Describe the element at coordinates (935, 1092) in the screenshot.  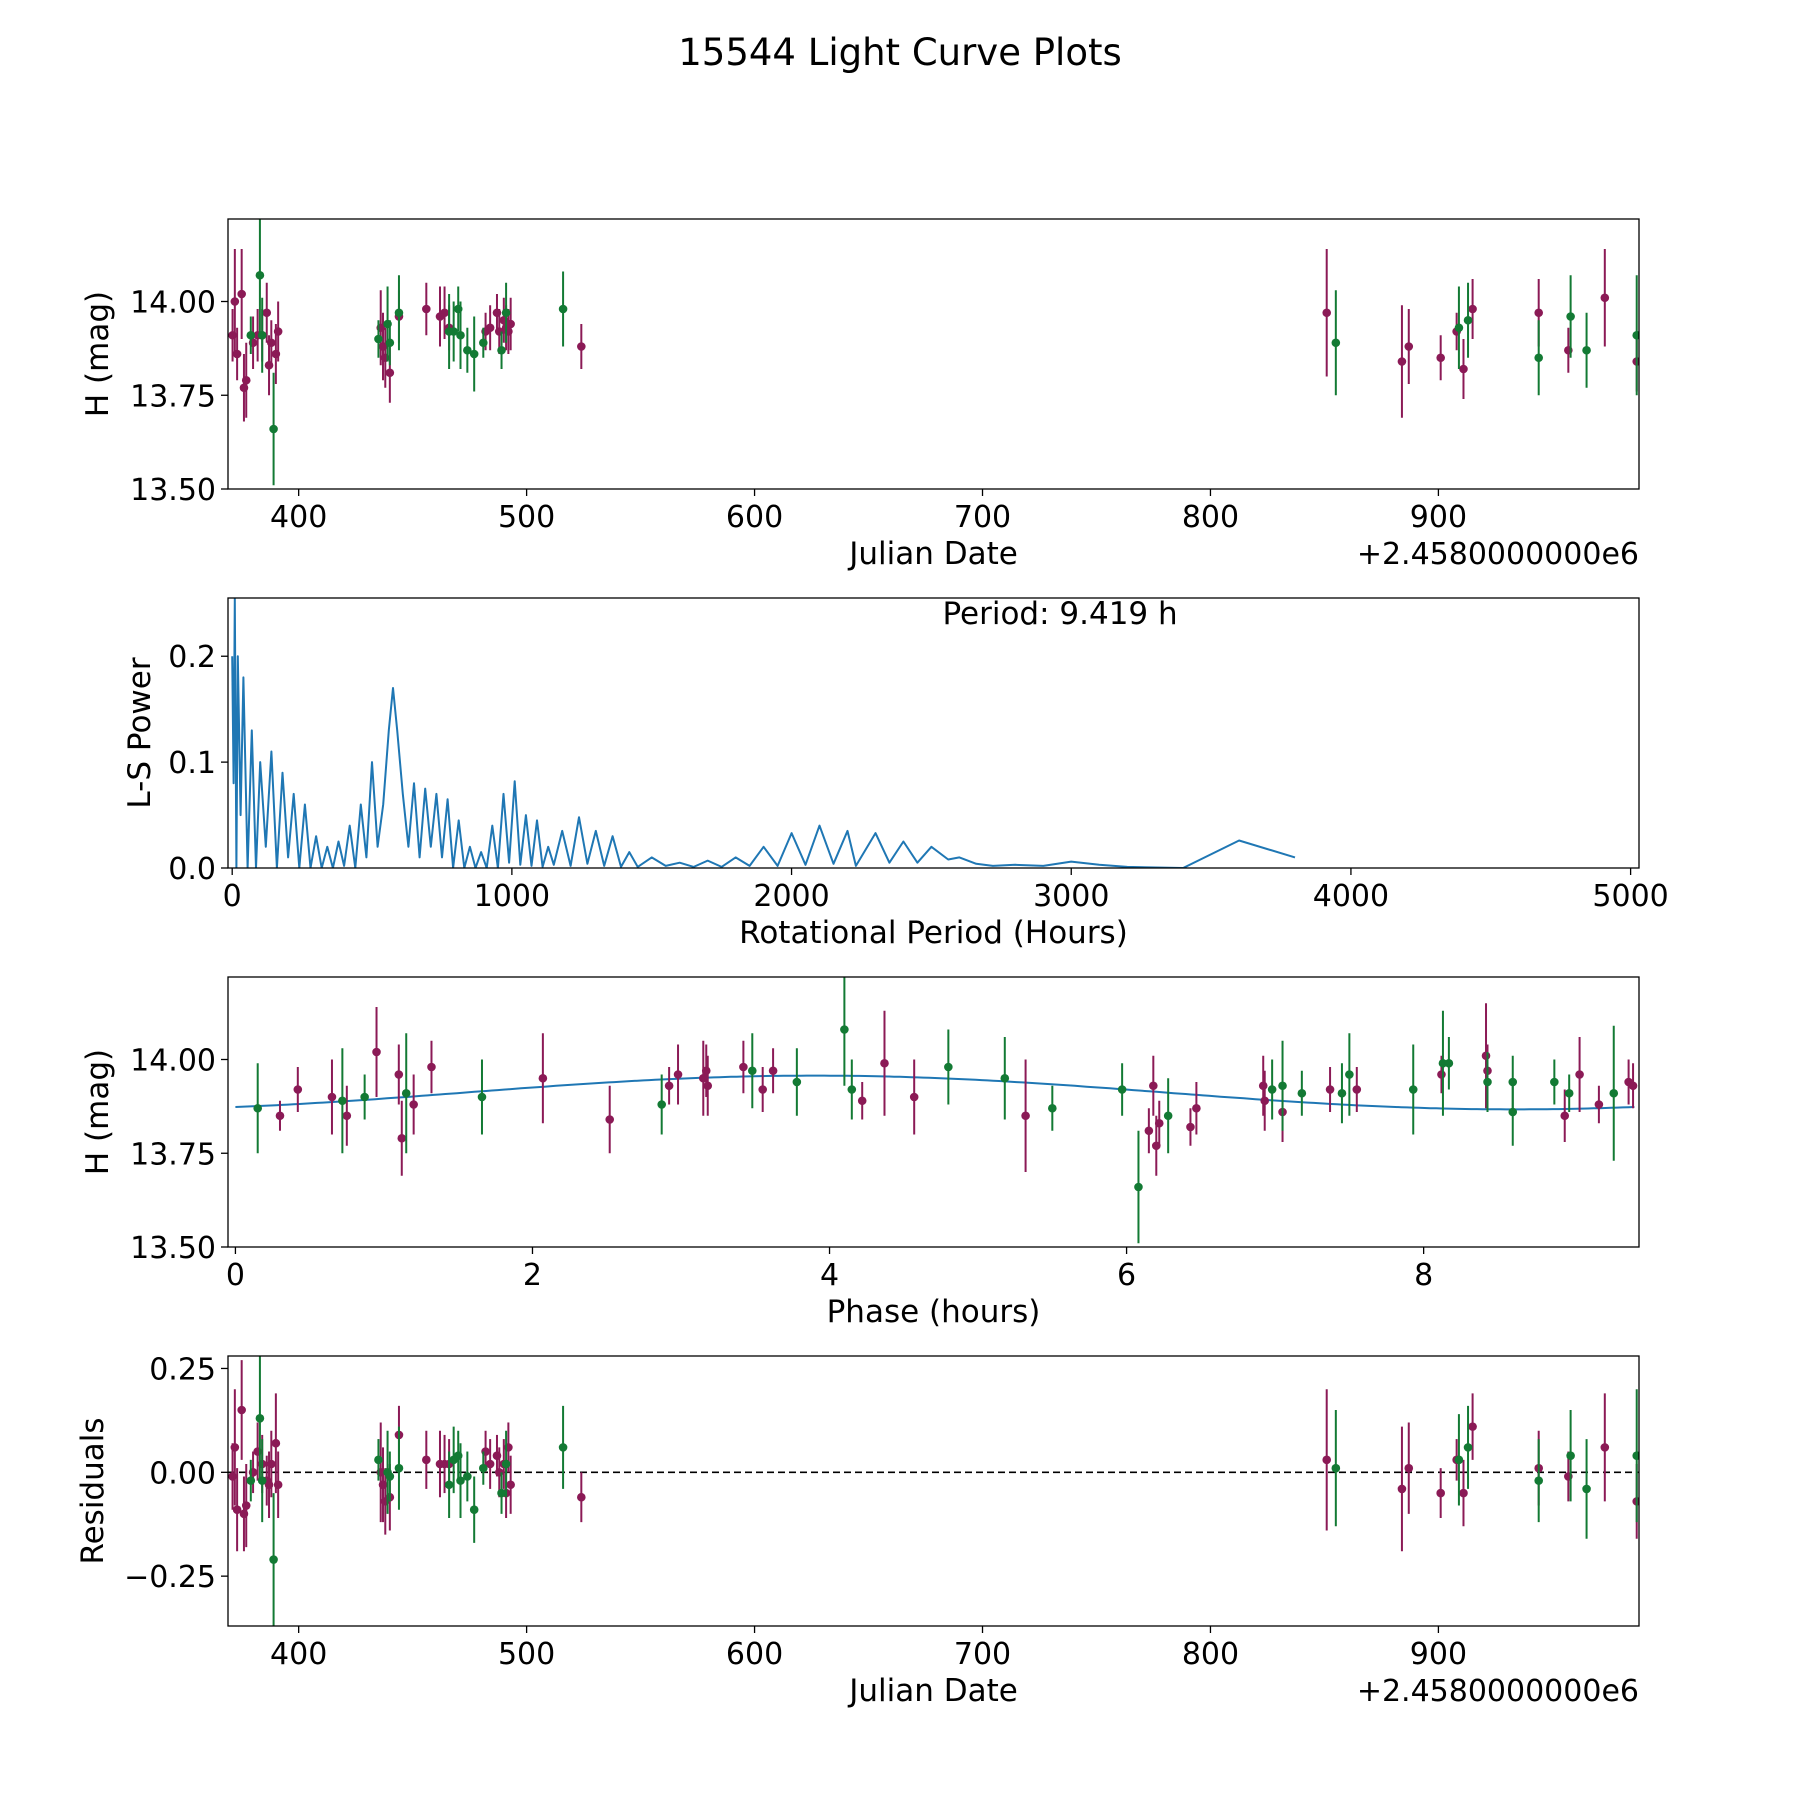
I see `model-fit-curve` at that location.